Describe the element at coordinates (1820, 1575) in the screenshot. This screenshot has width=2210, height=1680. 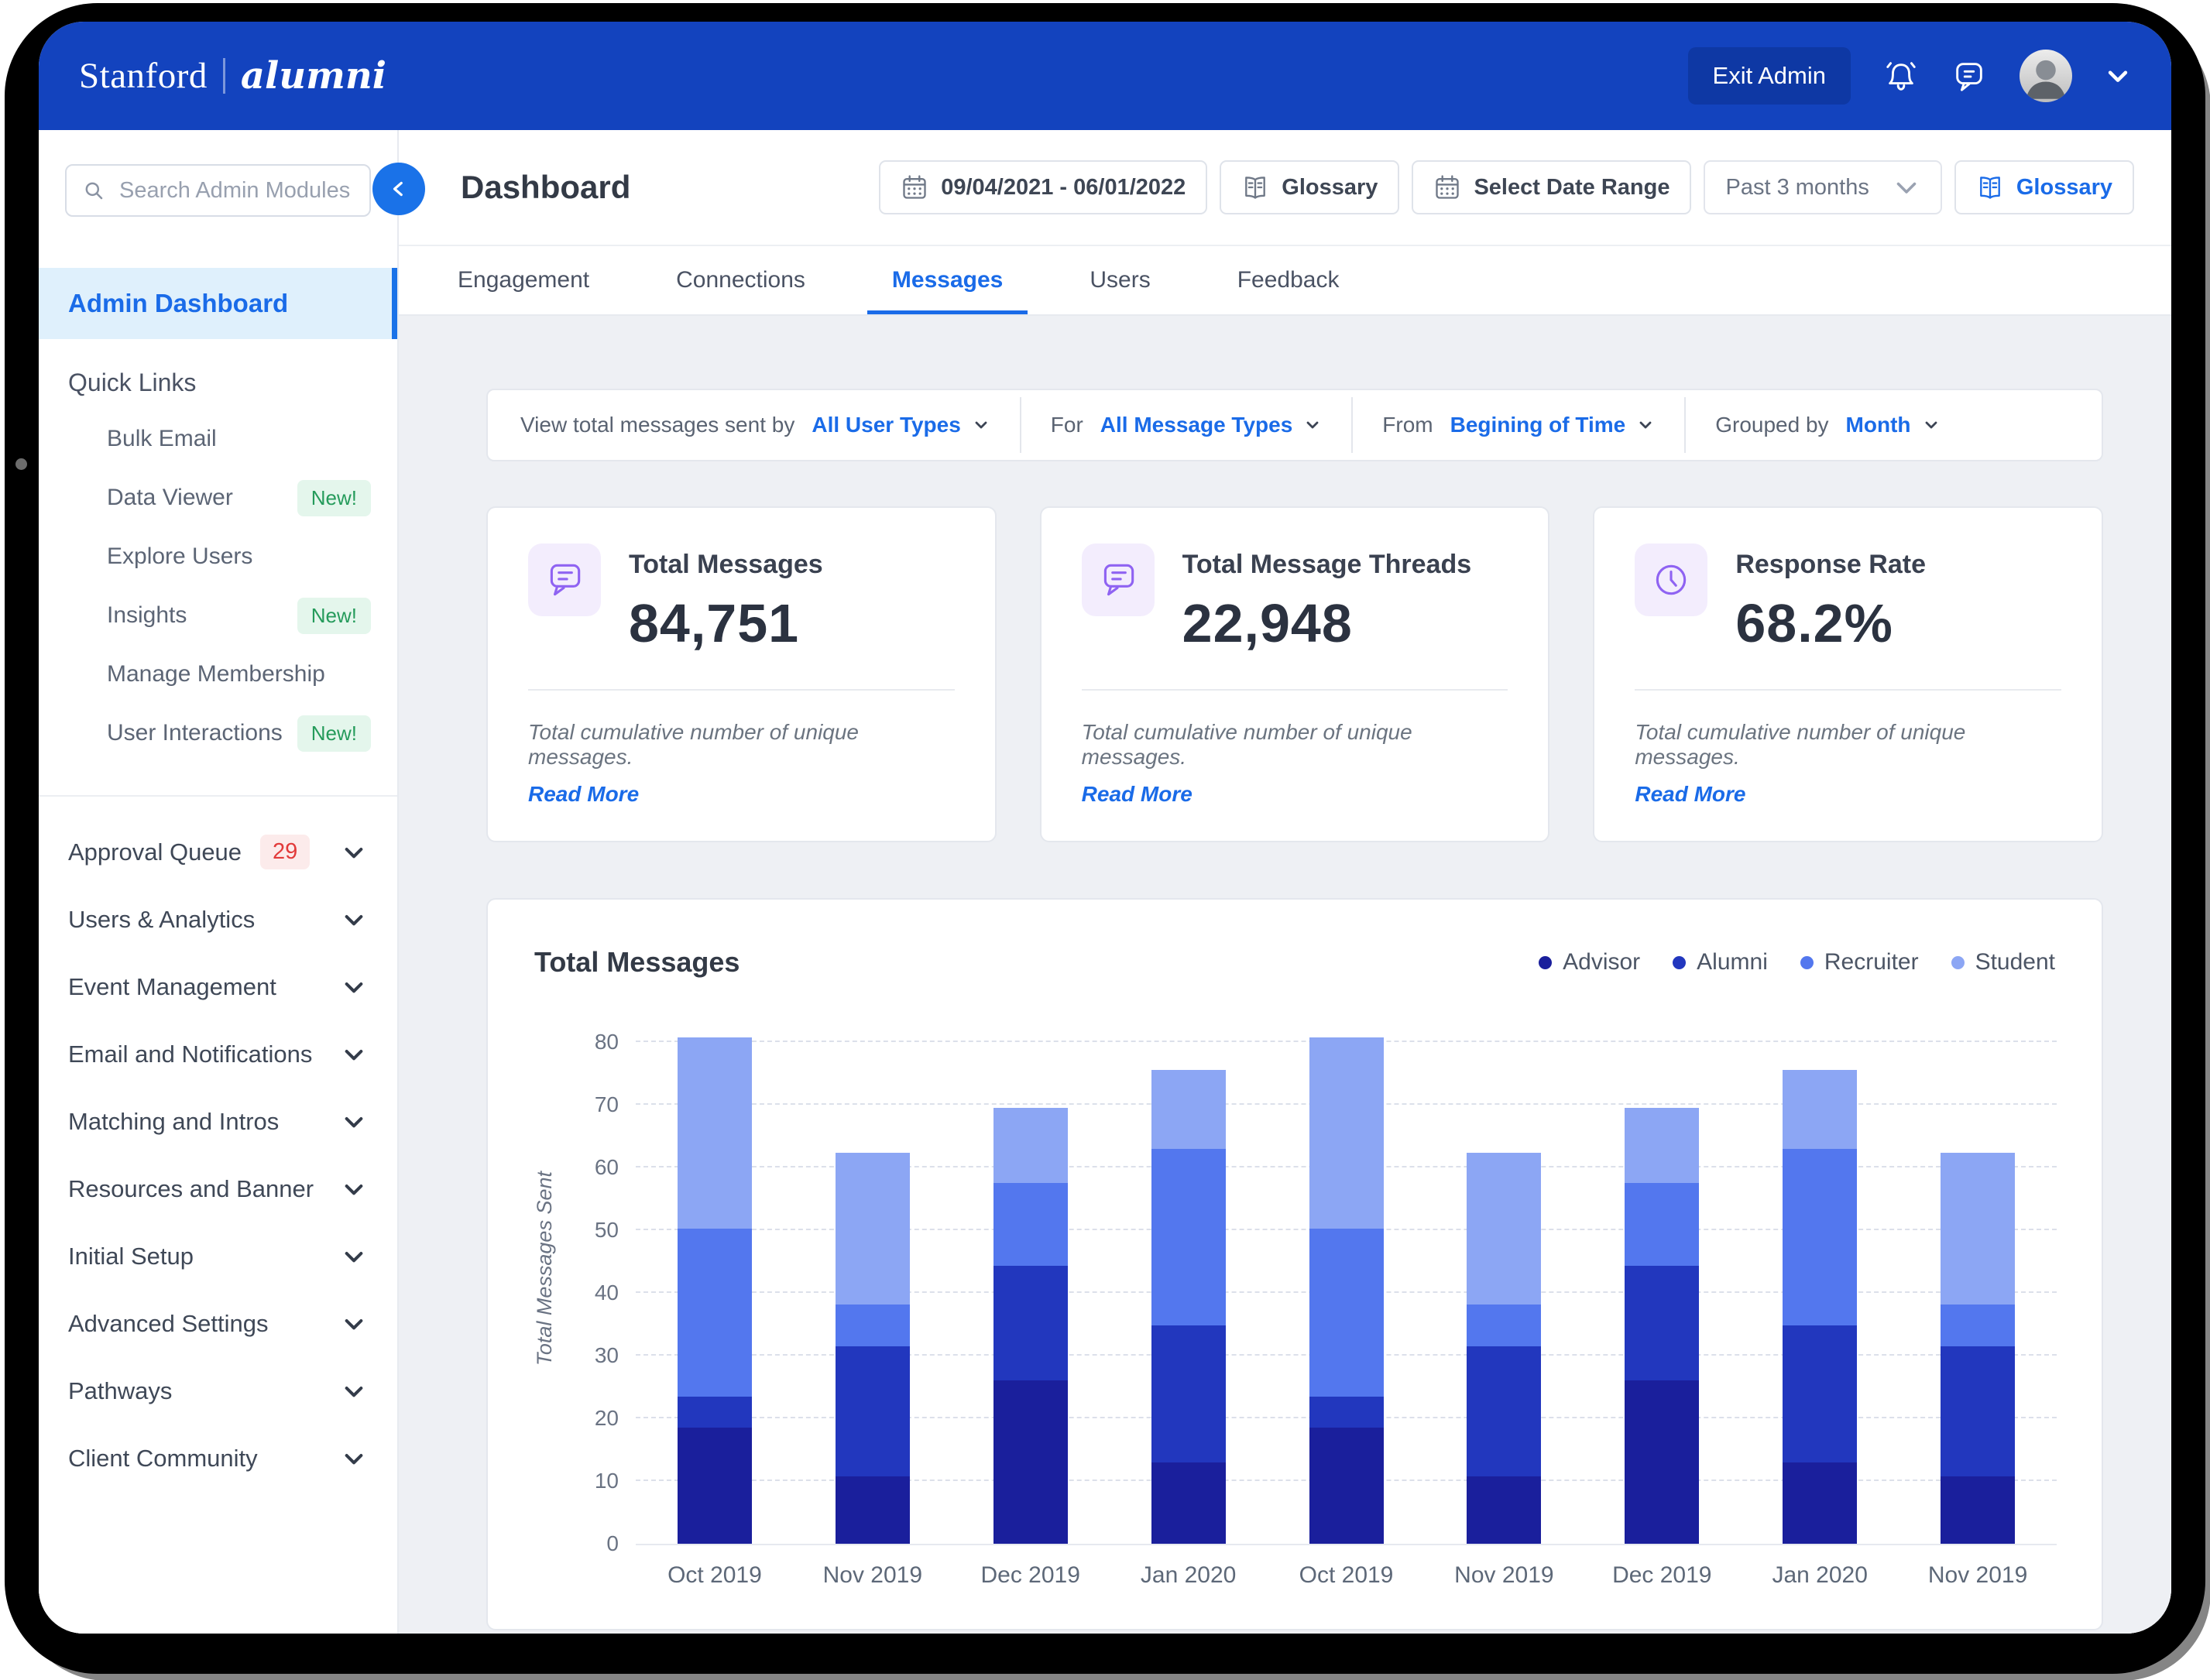
I see `x-tick-8: Jan 2020` at that location.